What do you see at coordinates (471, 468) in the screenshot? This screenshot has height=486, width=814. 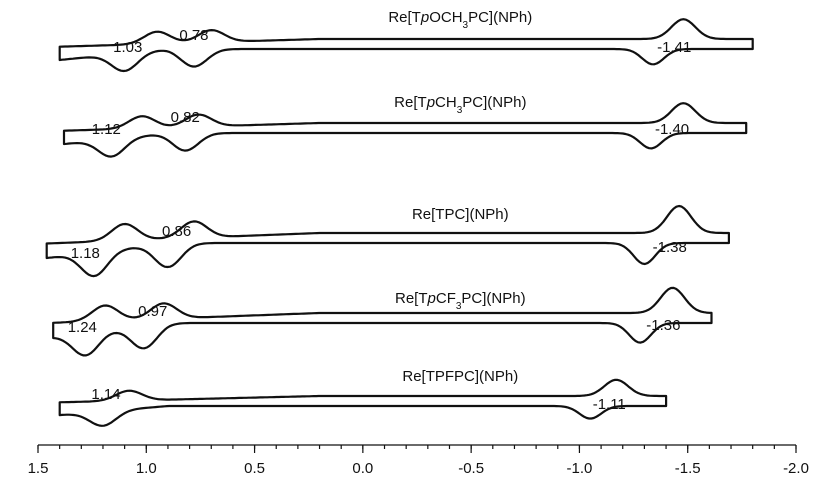 I see `x-tick-label: -0.5` at bounding box center [471, 468].